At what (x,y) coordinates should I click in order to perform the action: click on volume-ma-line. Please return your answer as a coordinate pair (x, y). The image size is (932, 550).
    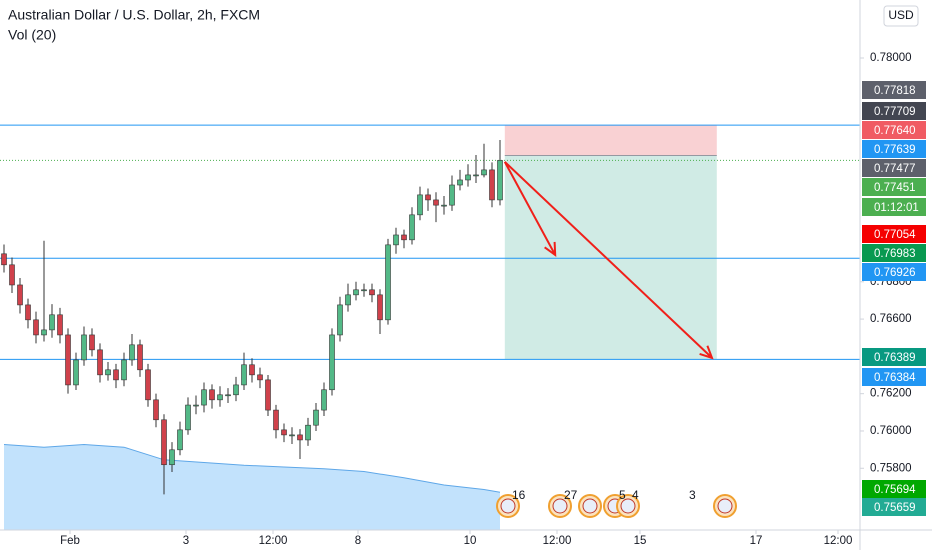
    Looking at the image, I should click on (252, 468).